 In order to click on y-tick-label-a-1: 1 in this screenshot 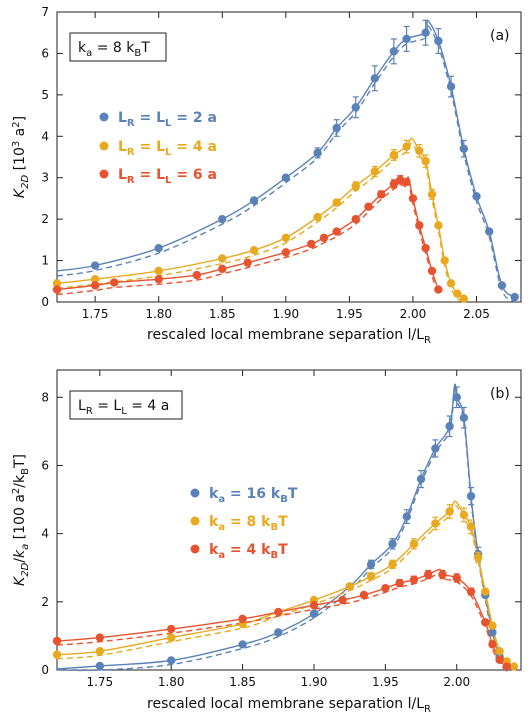, I will do `click(45, 261)`.